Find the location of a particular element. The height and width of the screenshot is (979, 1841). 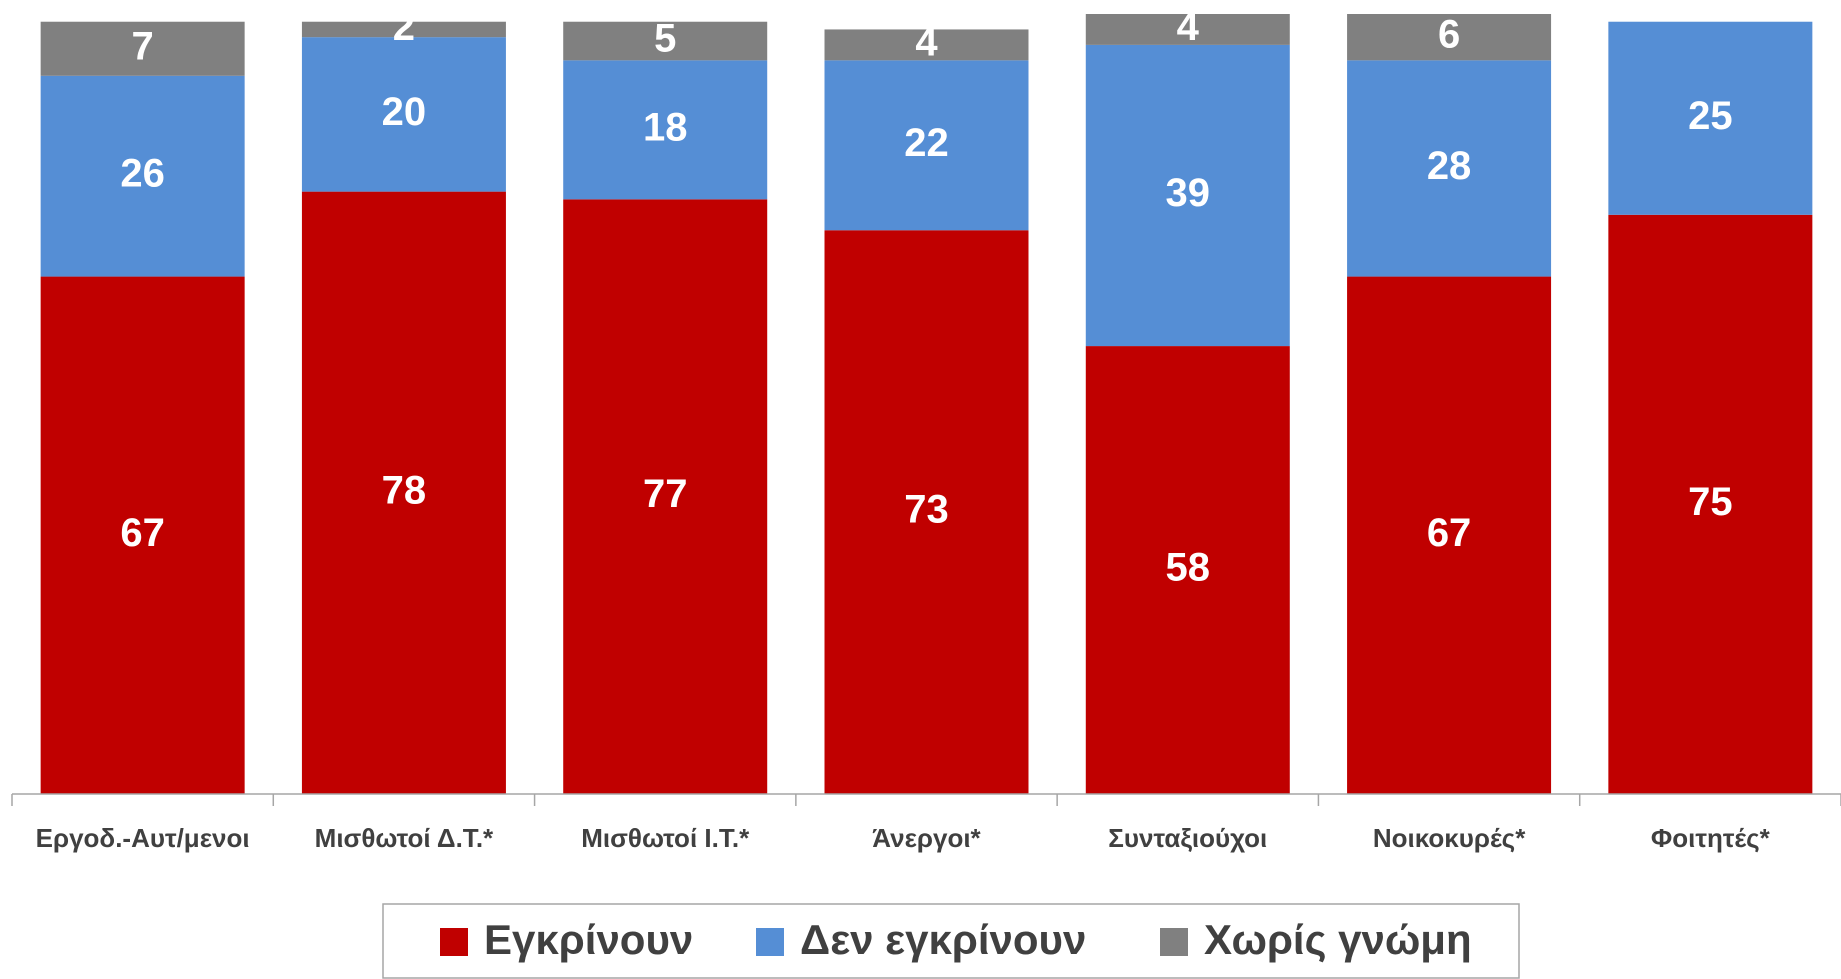

value-label: 75 is located at coordinates (1710, 502).